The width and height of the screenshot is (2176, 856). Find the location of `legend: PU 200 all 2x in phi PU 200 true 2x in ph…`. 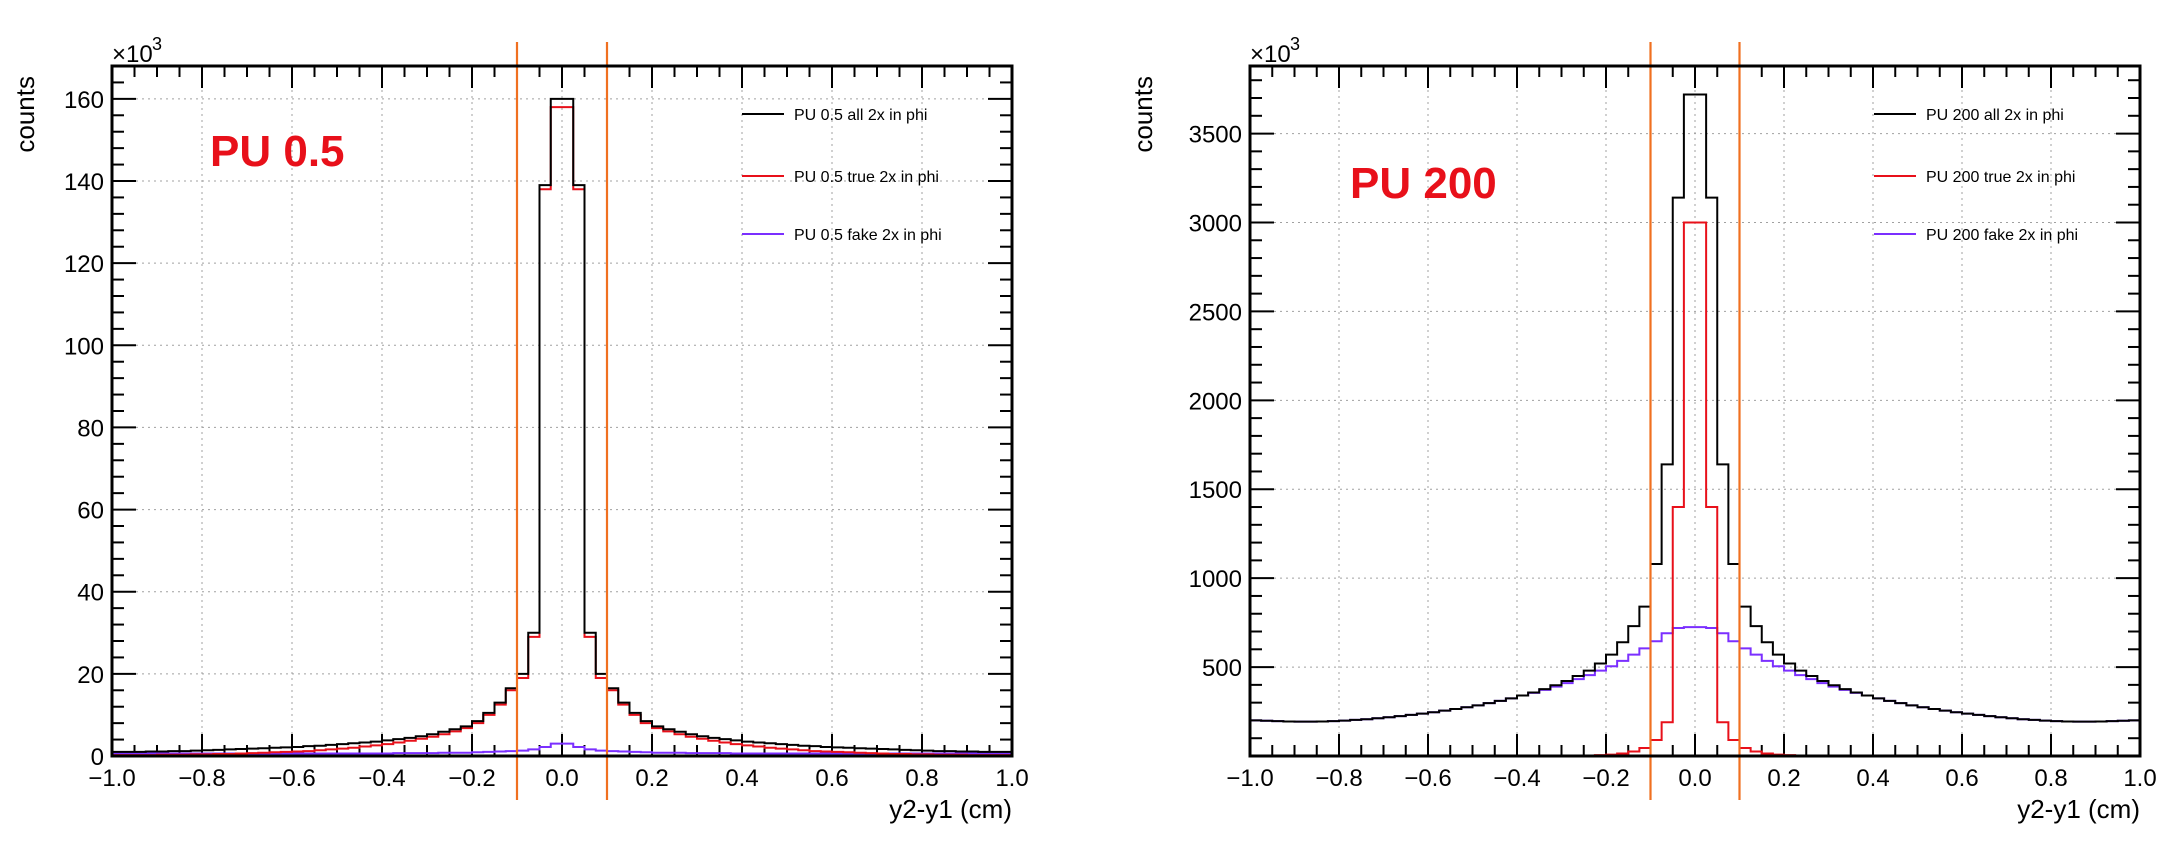

legend: PU 200 all 2x in phi PU 200 true 2x in ph… is located at coordinates (1976, 175).